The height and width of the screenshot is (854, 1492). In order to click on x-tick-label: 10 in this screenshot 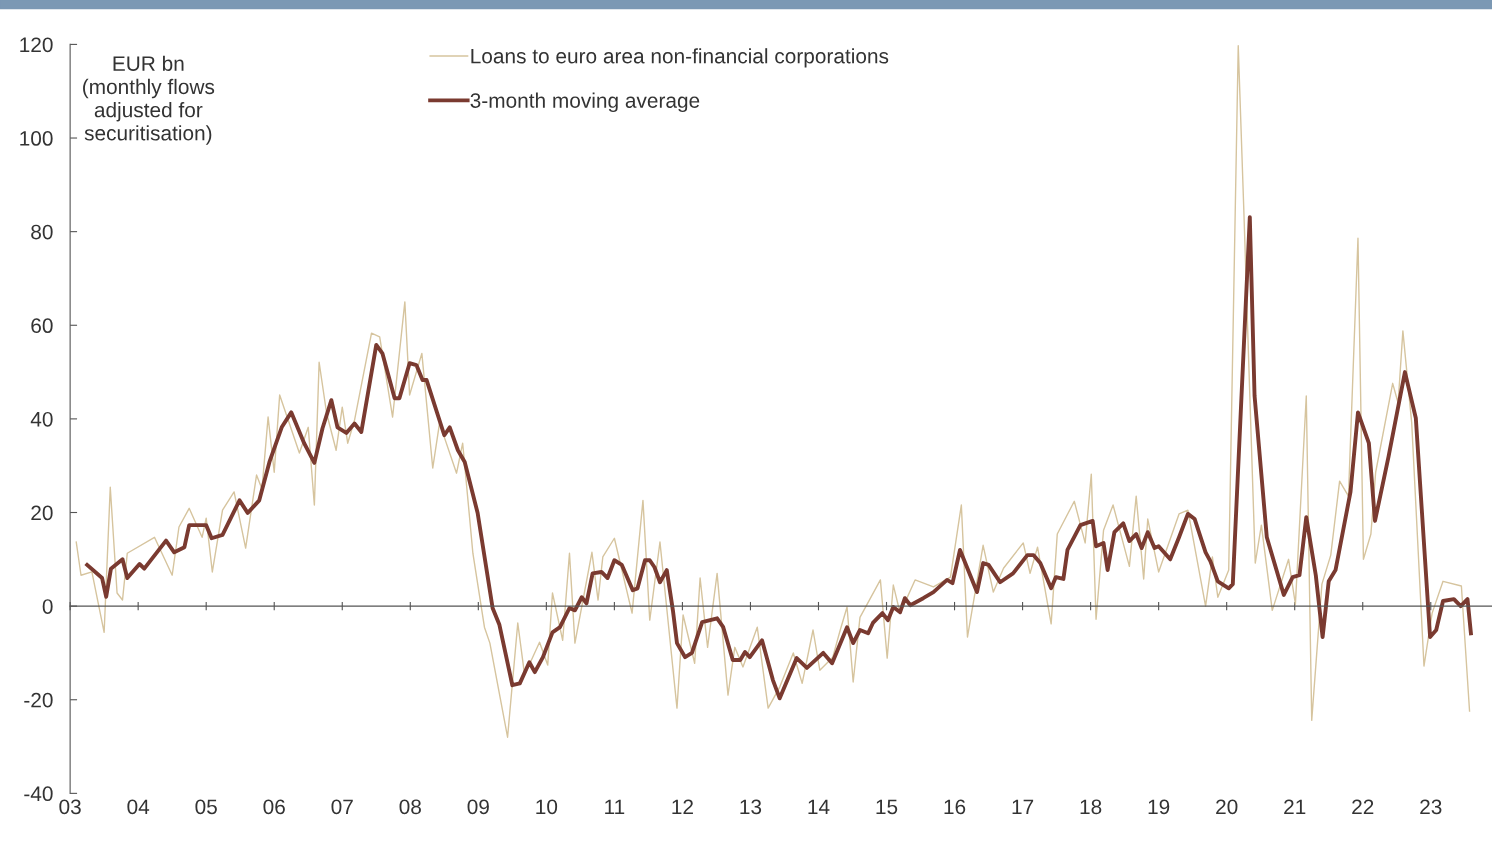, I will do `click(547, 807)`.